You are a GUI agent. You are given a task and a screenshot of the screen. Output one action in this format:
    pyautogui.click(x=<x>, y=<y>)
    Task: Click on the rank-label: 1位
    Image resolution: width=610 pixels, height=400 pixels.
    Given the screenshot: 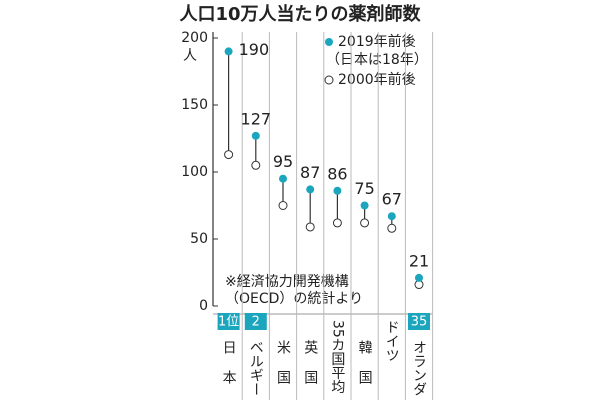 What is the action you would take?
    pyautogui.click(x=228, y=322)
    